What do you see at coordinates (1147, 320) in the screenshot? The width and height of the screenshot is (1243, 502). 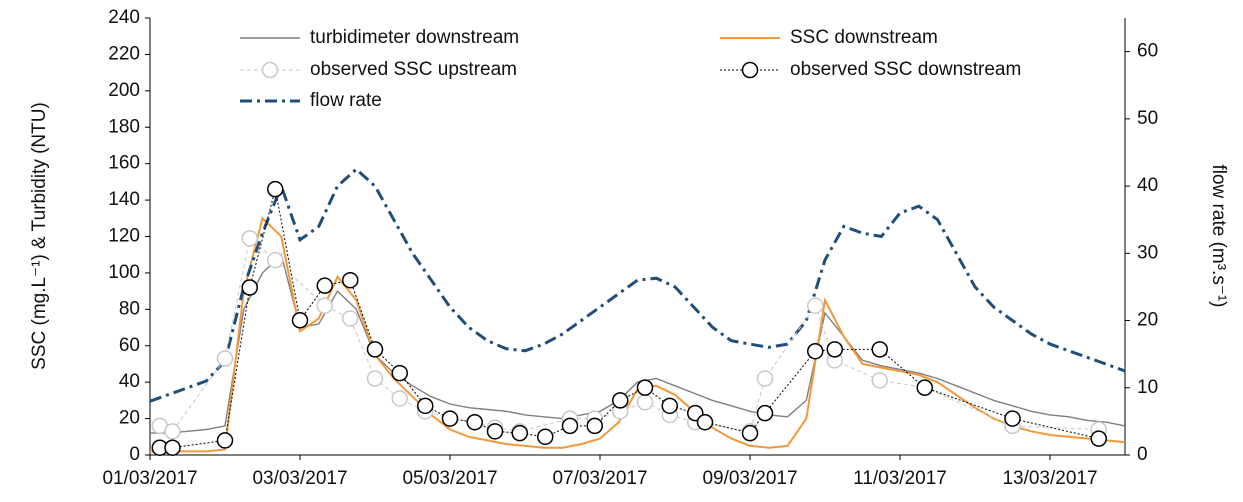 I see `y2-tick-label: 20` at bounding box center [1147, 320].